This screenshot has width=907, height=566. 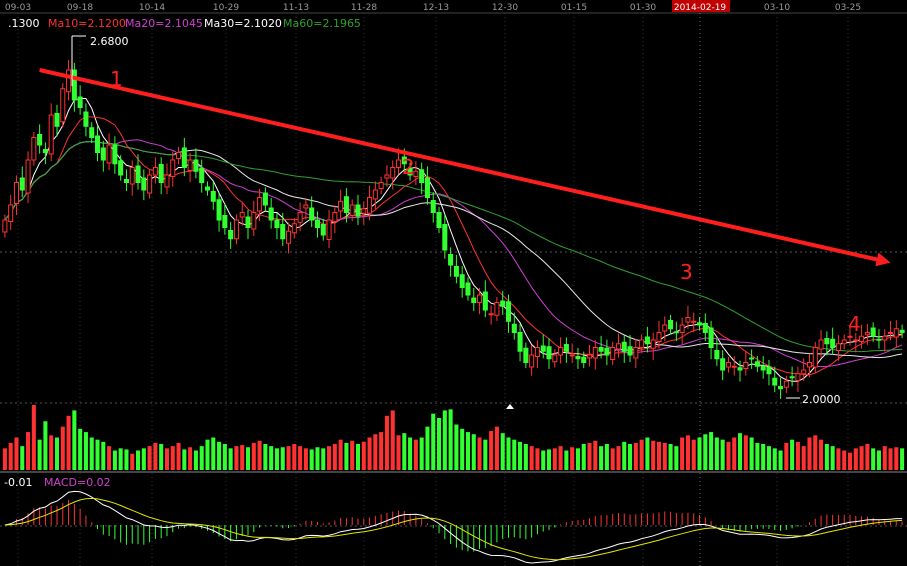 I want to click on high-price-label: 2.6800, so click(x=109, y=41).